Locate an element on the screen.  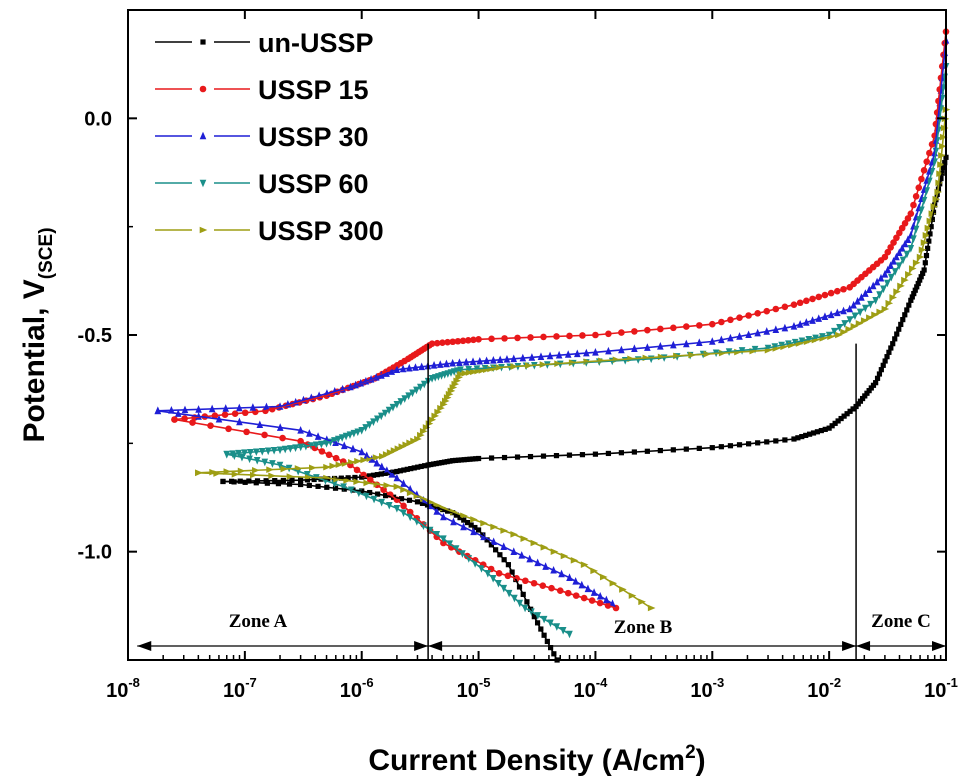
series-line-ussp-30-cathodic is located at coordinates (385, 507).